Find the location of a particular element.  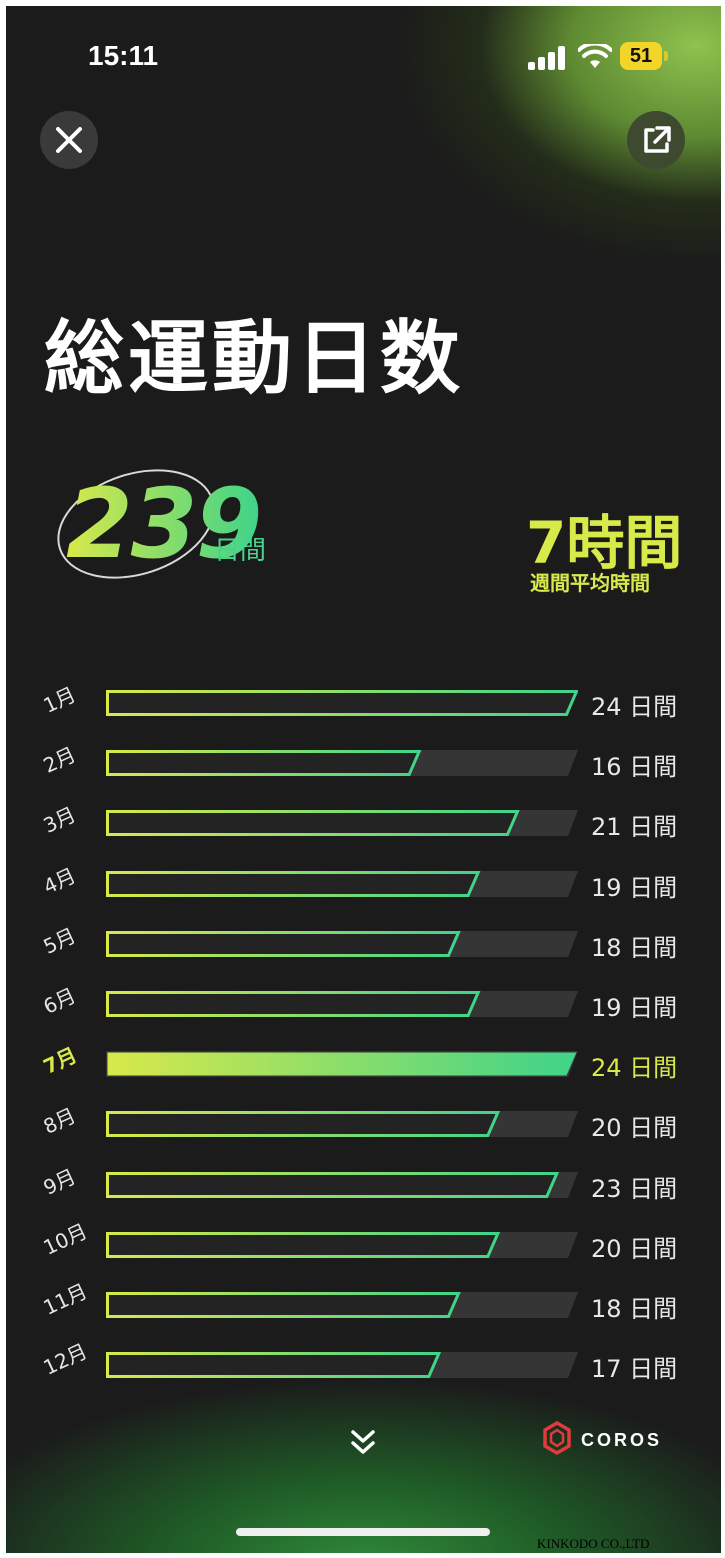

weekly-average-label: 週間平均時間 is located at coordinates (590, 583).